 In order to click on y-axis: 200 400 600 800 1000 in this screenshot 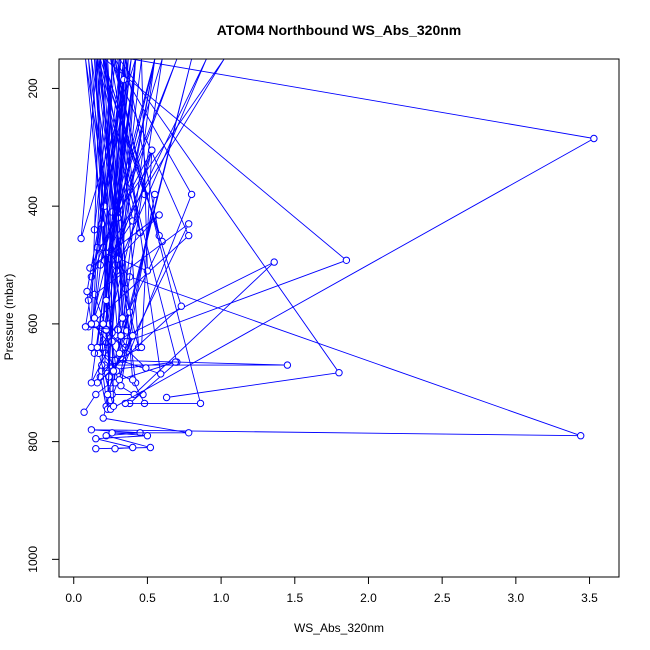, I will do `click(42, 325)`.